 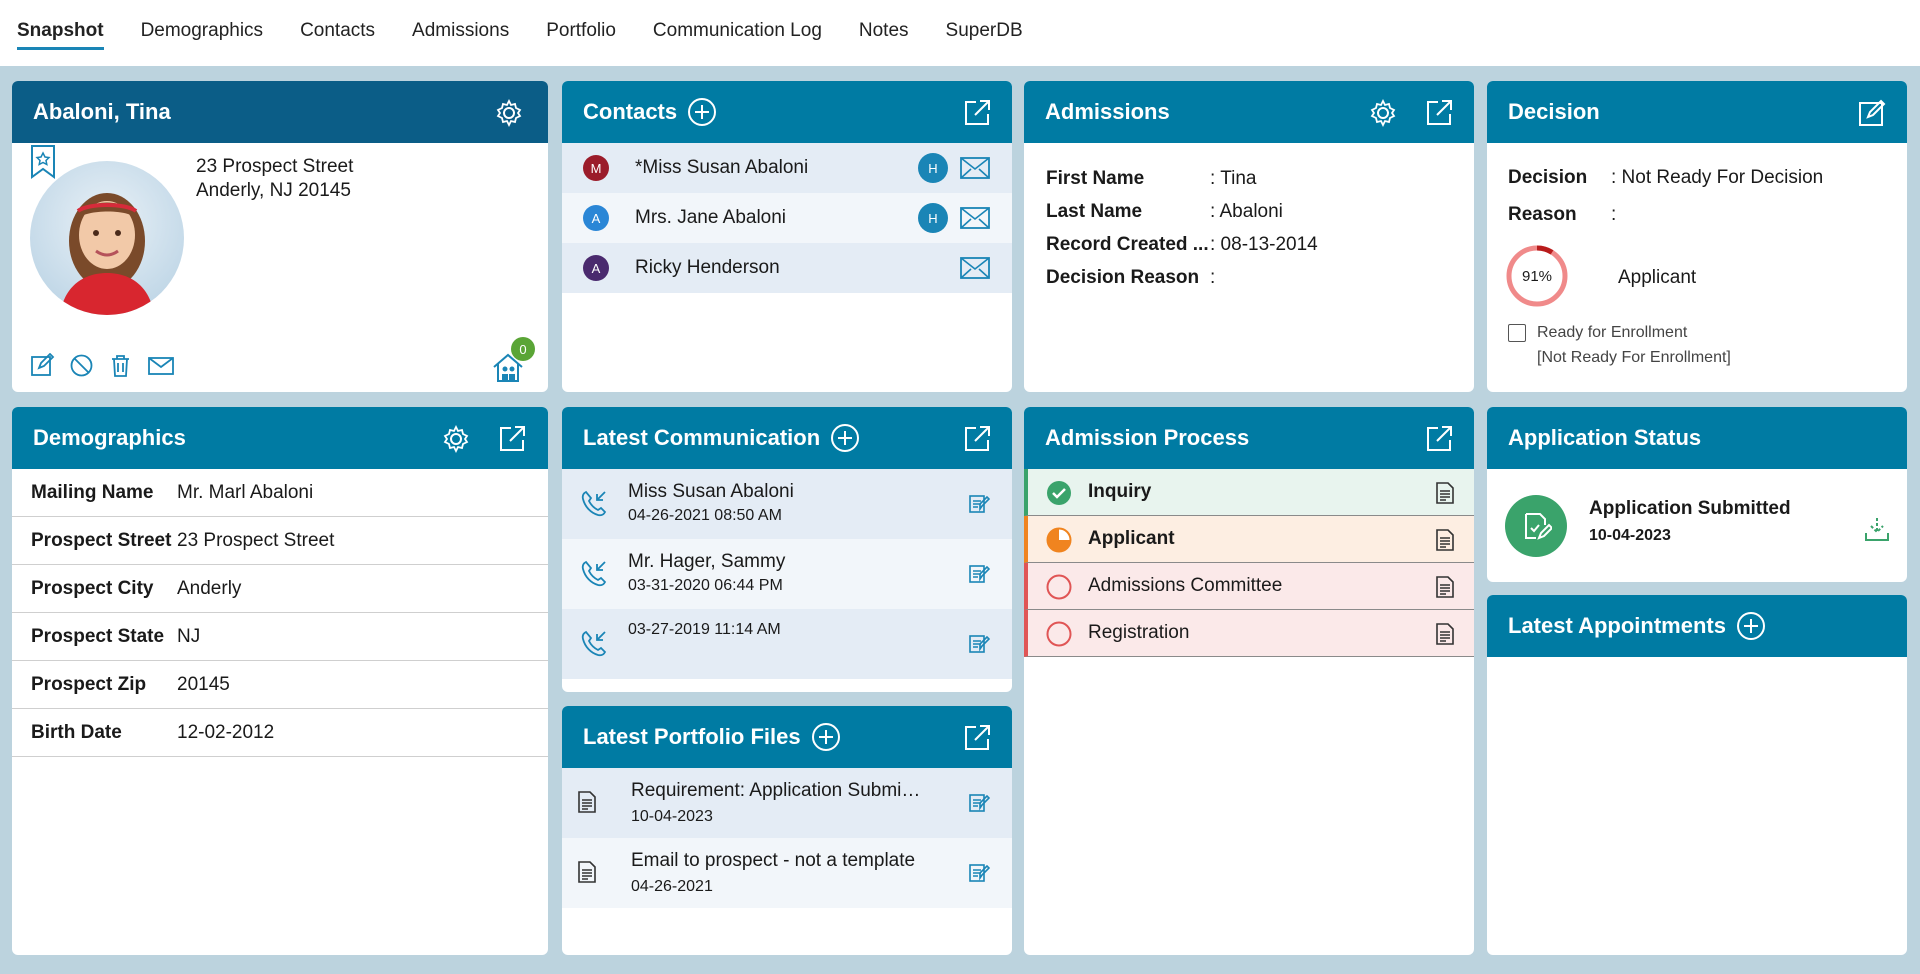 What do you see at coordinates (338, 30) in the screenshot?
I see `tab-contacts: Contacts` at bounding box center [338, 30].